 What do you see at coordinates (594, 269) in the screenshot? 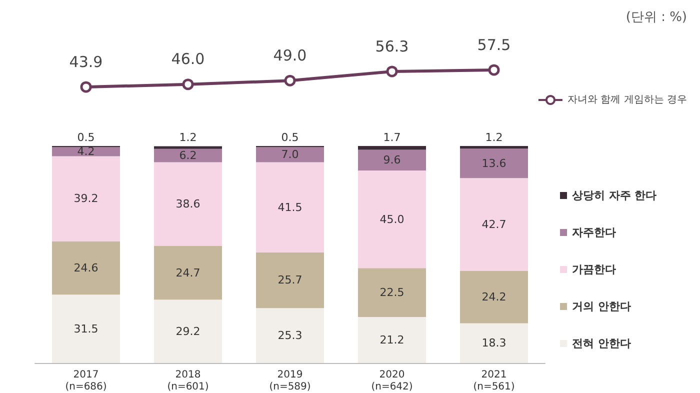
I see `legend-label: 가끔한다` at bounding box center [594, 269].